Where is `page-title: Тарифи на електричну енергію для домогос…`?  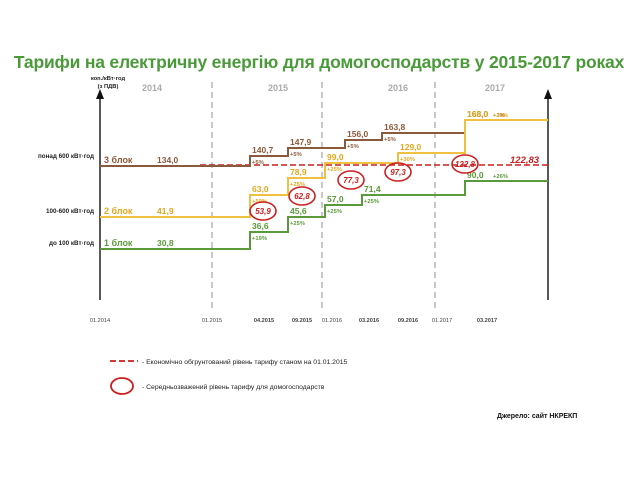
page-title: Тарифи на електричну енергію для домогос… is located at coordinates (319, 62).